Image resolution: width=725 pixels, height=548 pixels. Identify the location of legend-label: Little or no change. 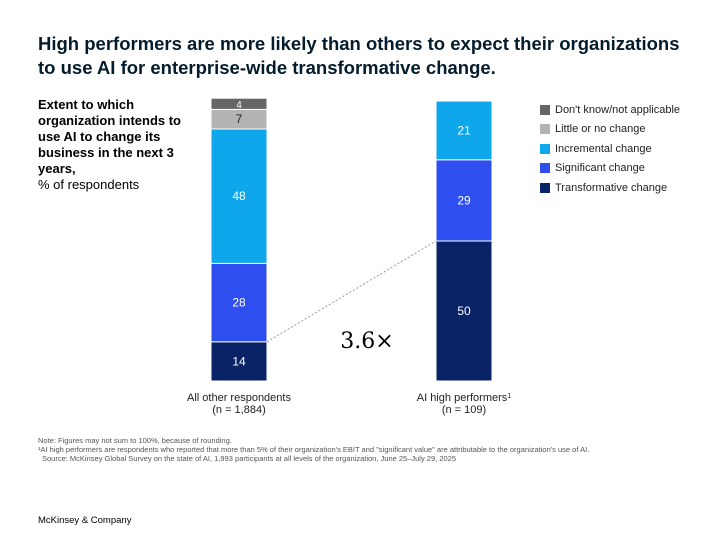
(600, 129).